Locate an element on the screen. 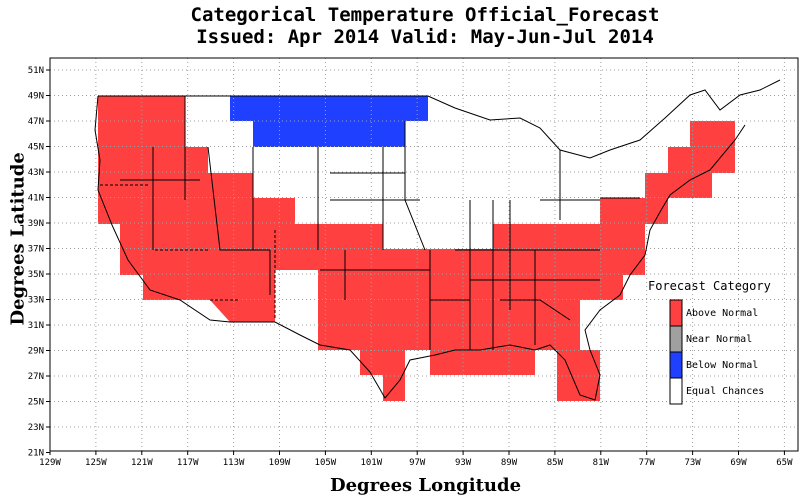 This screenshot has width=800, height=500. lon-tick-label: 73W is located at coordinates (692, 463).